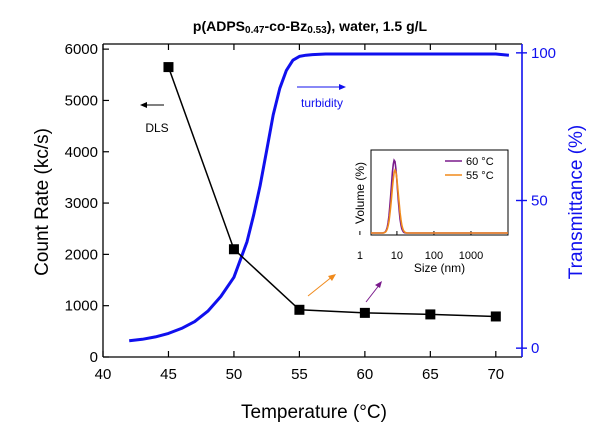 This screenshot has height=423, width=592. Describe the element at coordinates (543, 53) in the screenshot. I see `y-right-tick-label: 100` at that location.